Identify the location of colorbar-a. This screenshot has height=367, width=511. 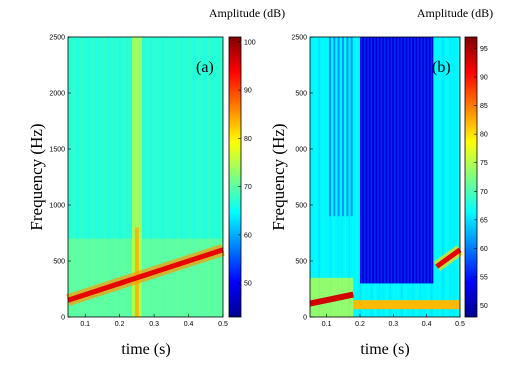
(235, 177).